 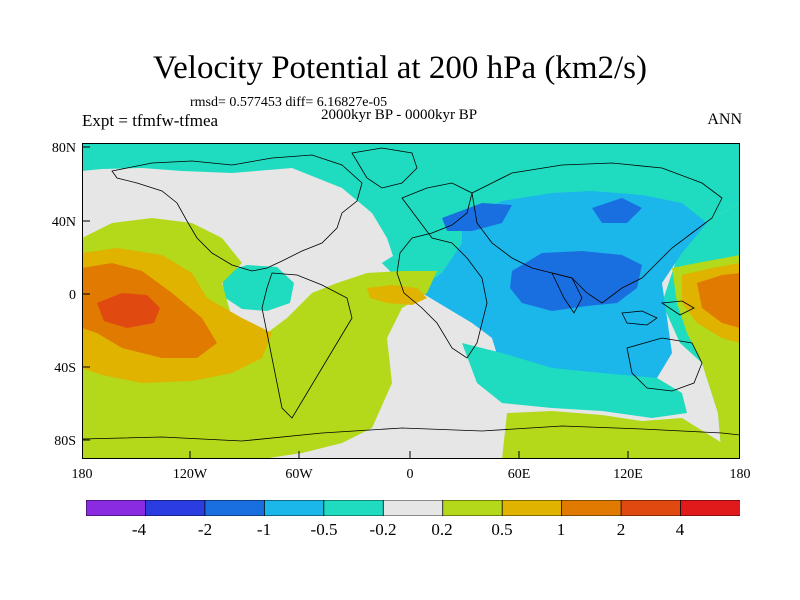 I want to click on season-label: ANN, so click(x=724, y=119).